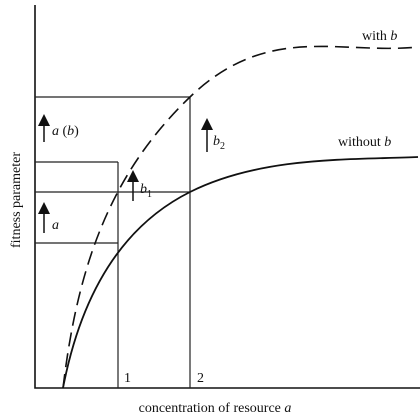 This screenshot has height=420, width=420. What do you see at coordinates (127, 378) in the screenshot?
I see `concentration-label: 1` at bounding box center [127, 378].